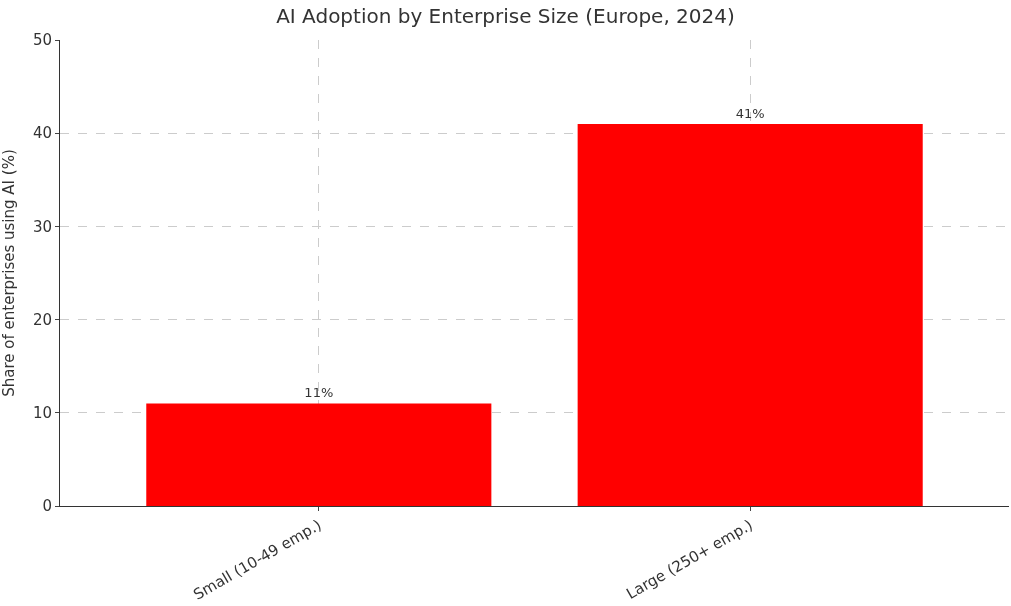 The width and height of the screenshot is (1011, 606). Describe the element at coordinates (319, 393) in the screenshot. I see `data-label: 11%` at that location.